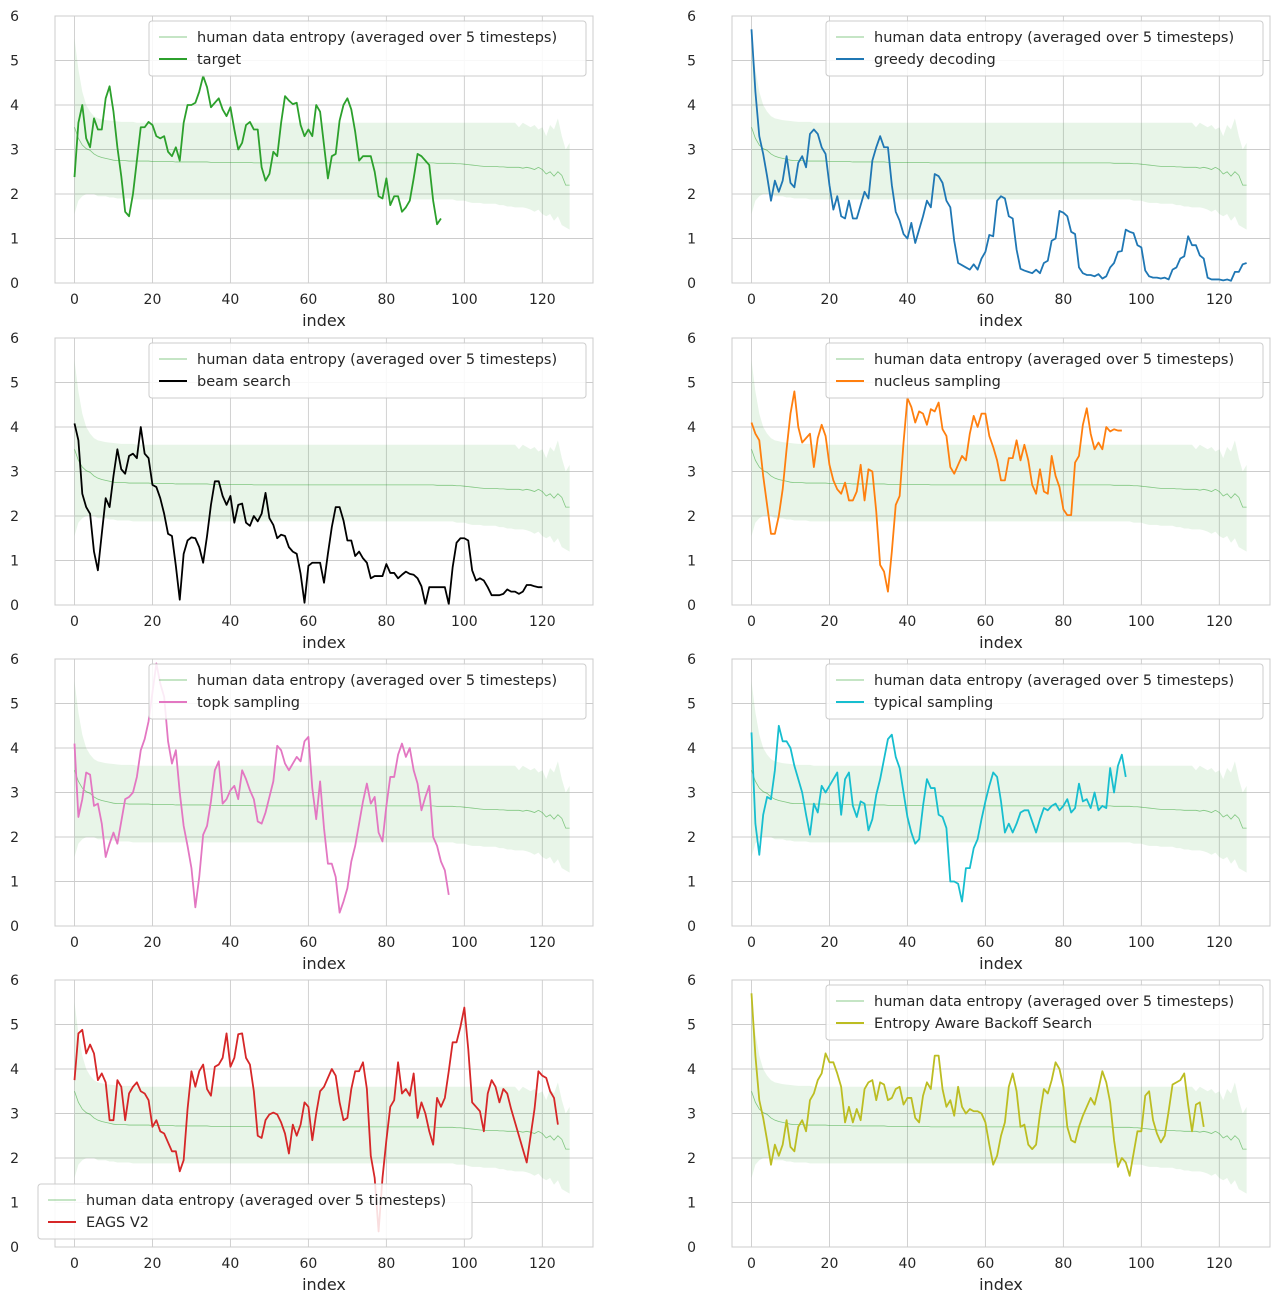 The height and width of the screenshot is (1306, 1279). What do you see at coordinates (933, 703) in the screenshot?
I see `legend-label-series: typical sampling` at bounding box center [933, 703].